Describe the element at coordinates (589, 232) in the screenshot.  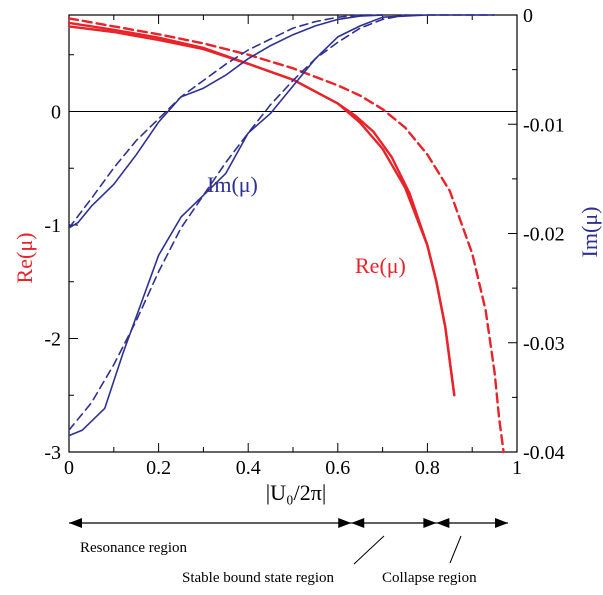
I see `right-axis-label: Im(μ)` at that location.